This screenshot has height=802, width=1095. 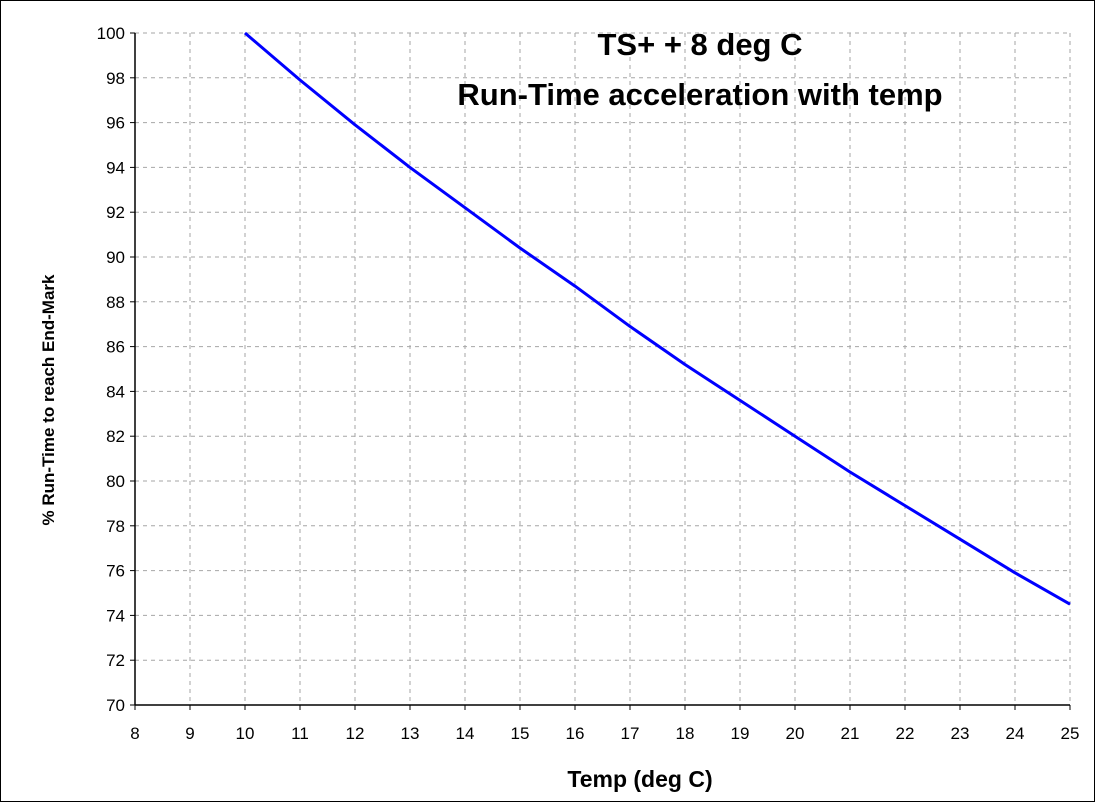 I want to click on x-tick-label: 25, so click(x=1070, y=733).